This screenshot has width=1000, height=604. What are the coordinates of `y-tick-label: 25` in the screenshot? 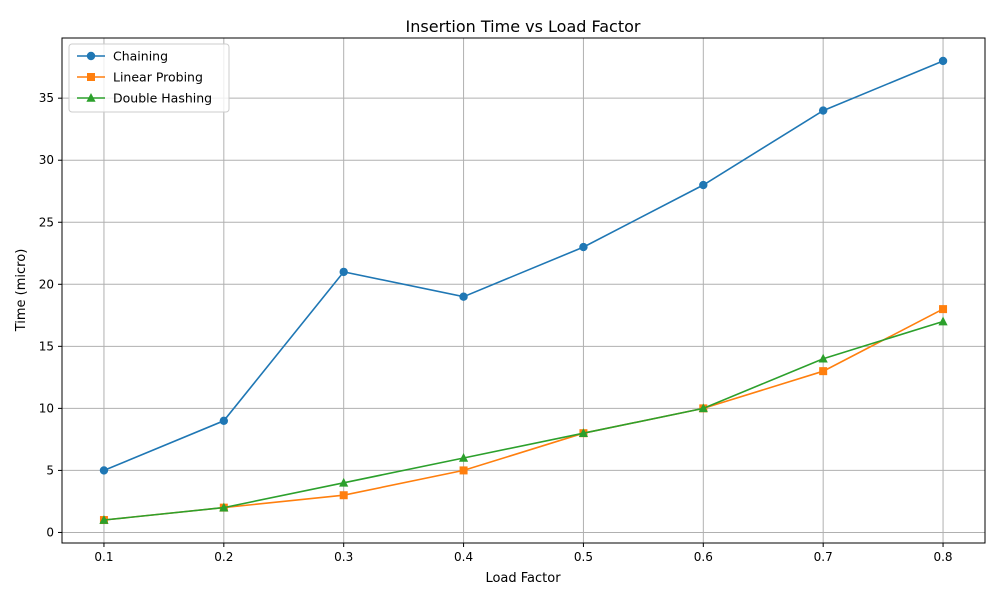 It's located at (46, 222).